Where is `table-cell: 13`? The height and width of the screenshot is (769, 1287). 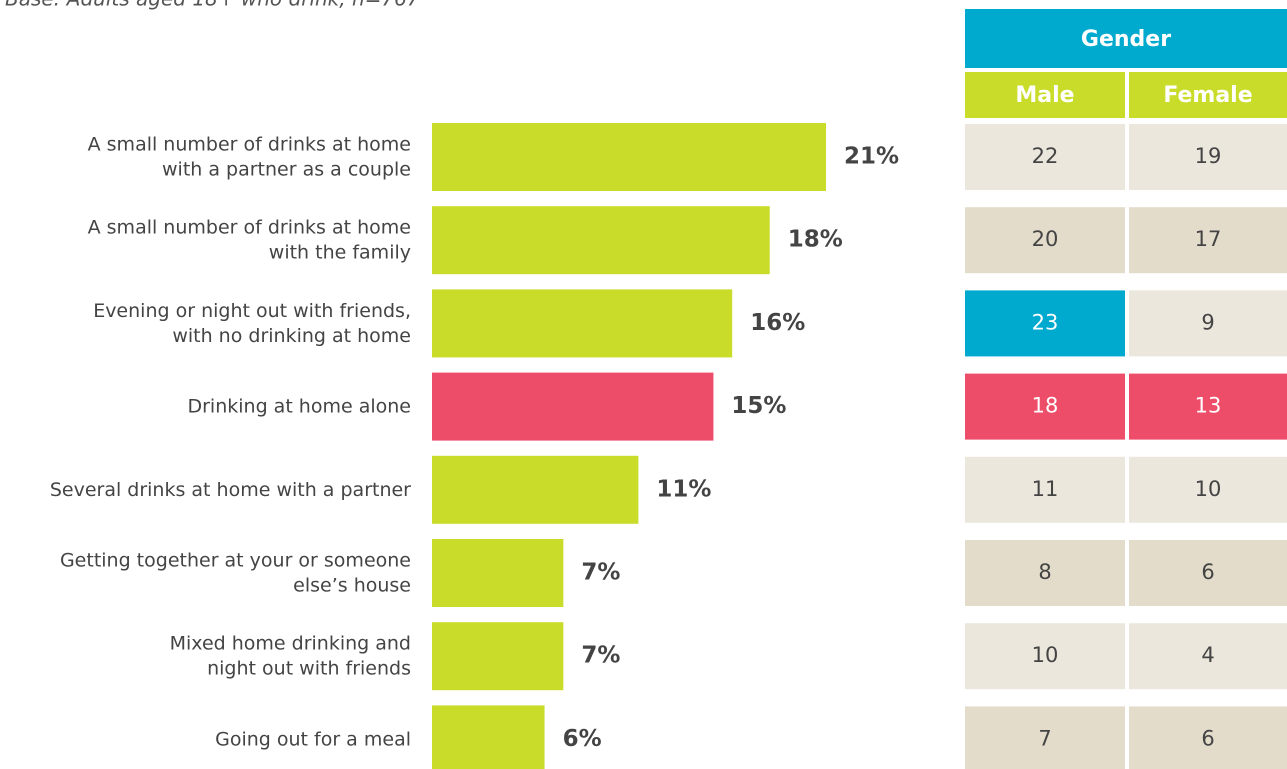 table-cell: 13 is located at coordinates (1208, 406).